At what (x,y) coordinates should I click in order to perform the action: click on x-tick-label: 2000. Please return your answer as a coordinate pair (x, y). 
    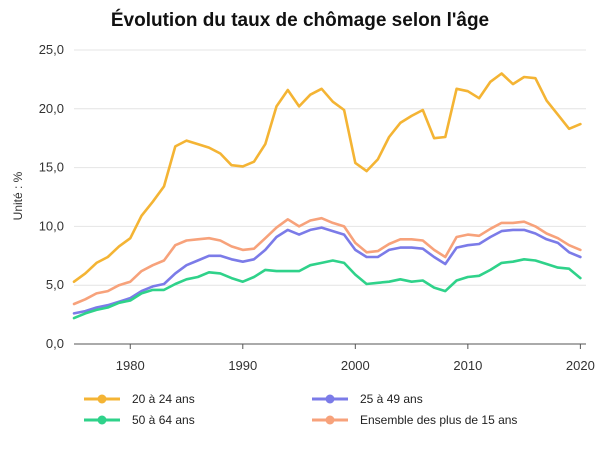
    Looking at the image, I should click on (355, 365).